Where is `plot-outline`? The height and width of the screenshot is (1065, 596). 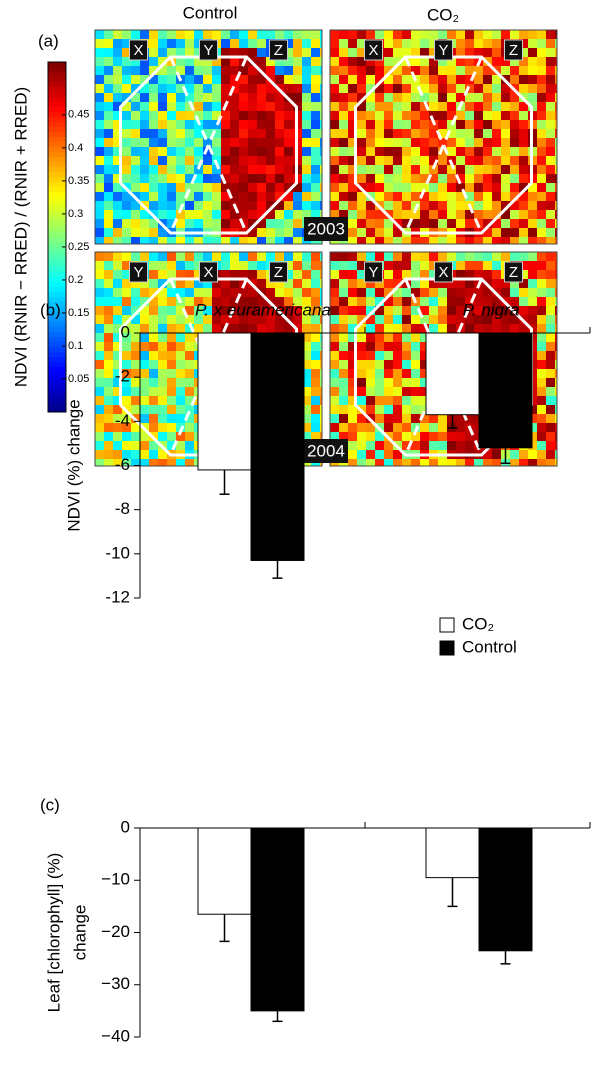 plot-outline is located at coordinates (208, 145).